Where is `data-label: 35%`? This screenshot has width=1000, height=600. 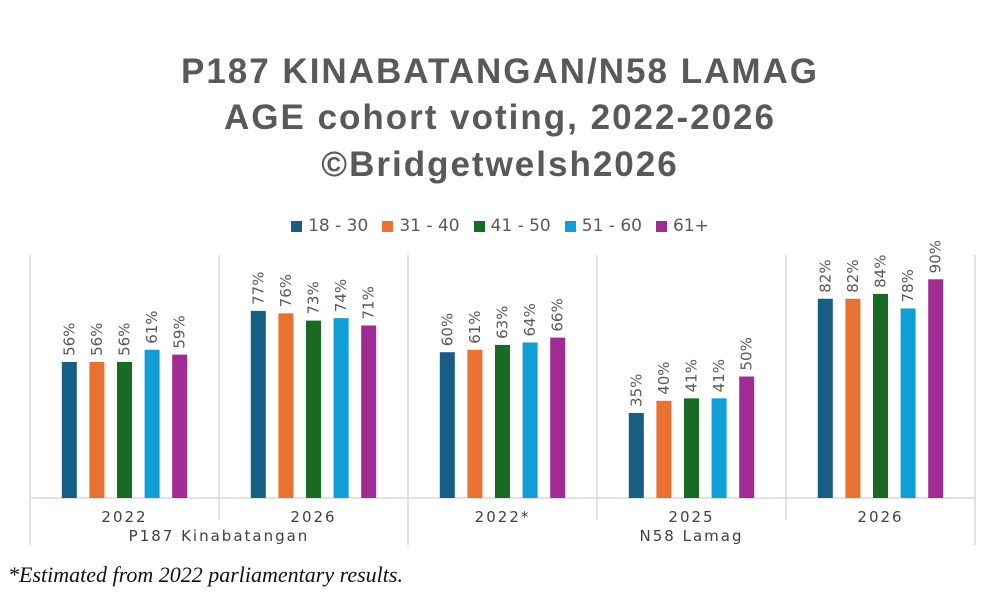
data-label: 35% is located at coordinates (636, 390).